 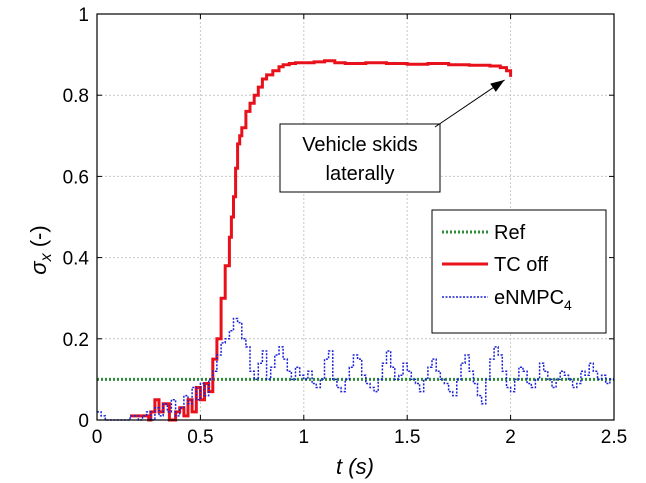 What do you see at coordinates (40, 249) in the screenshot?
I see `y-axis-title: σx (-)` at bounding box center [40, 249].